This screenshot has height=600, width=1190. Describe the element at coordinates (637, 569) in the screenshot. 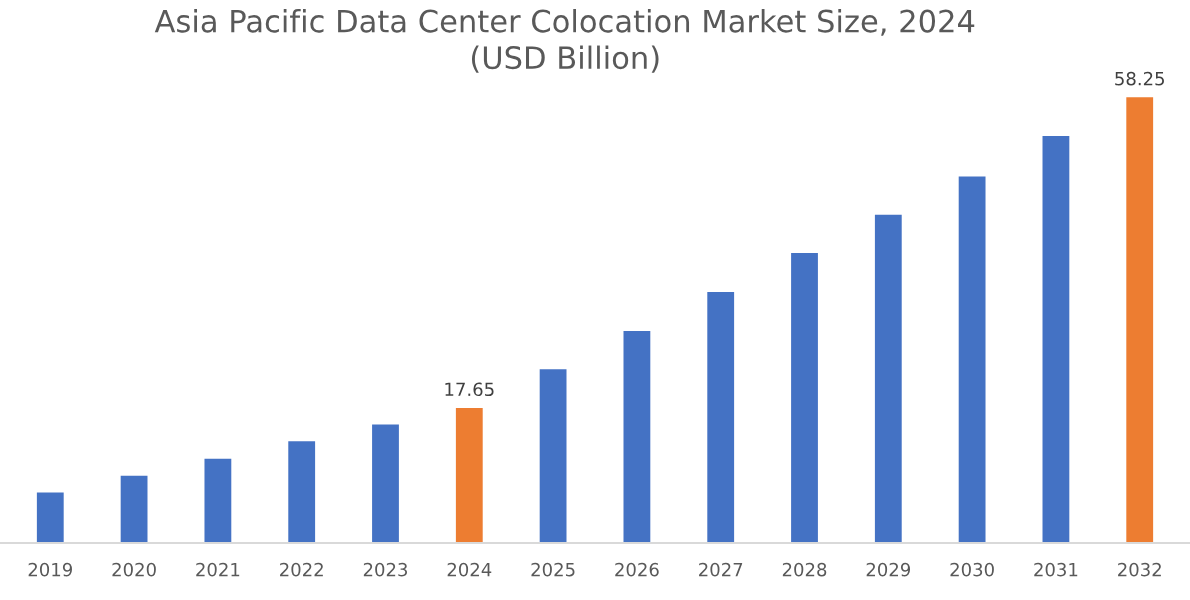

I see `x-tick-label: 2026` at that location.